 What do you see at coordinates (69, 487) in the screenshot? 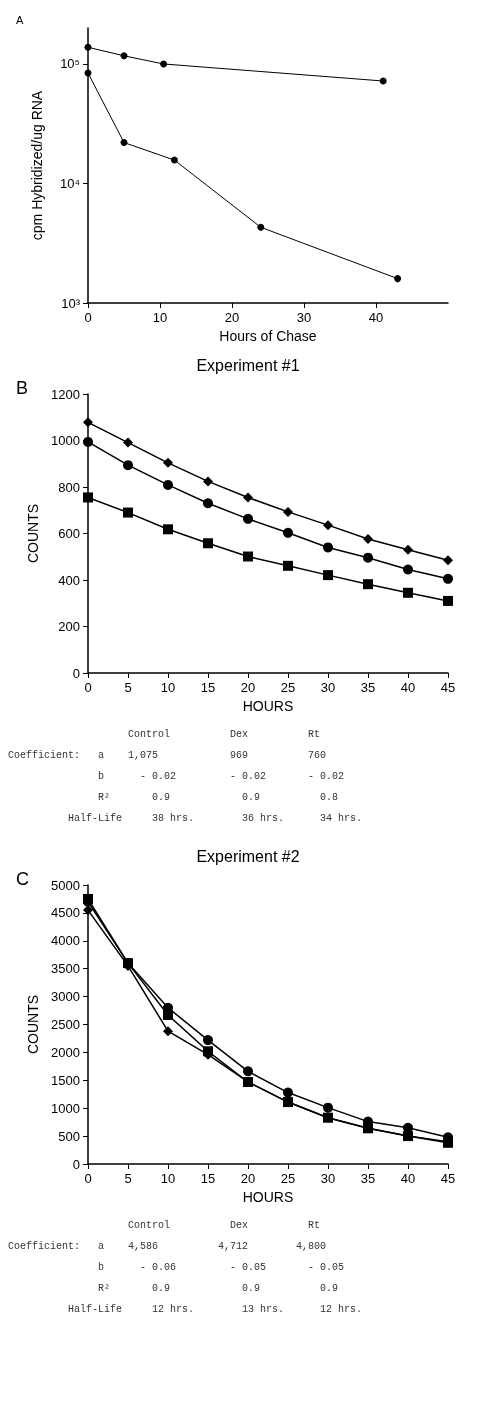
I see `y-tick-label: 800` at bounding box center [69, 487].